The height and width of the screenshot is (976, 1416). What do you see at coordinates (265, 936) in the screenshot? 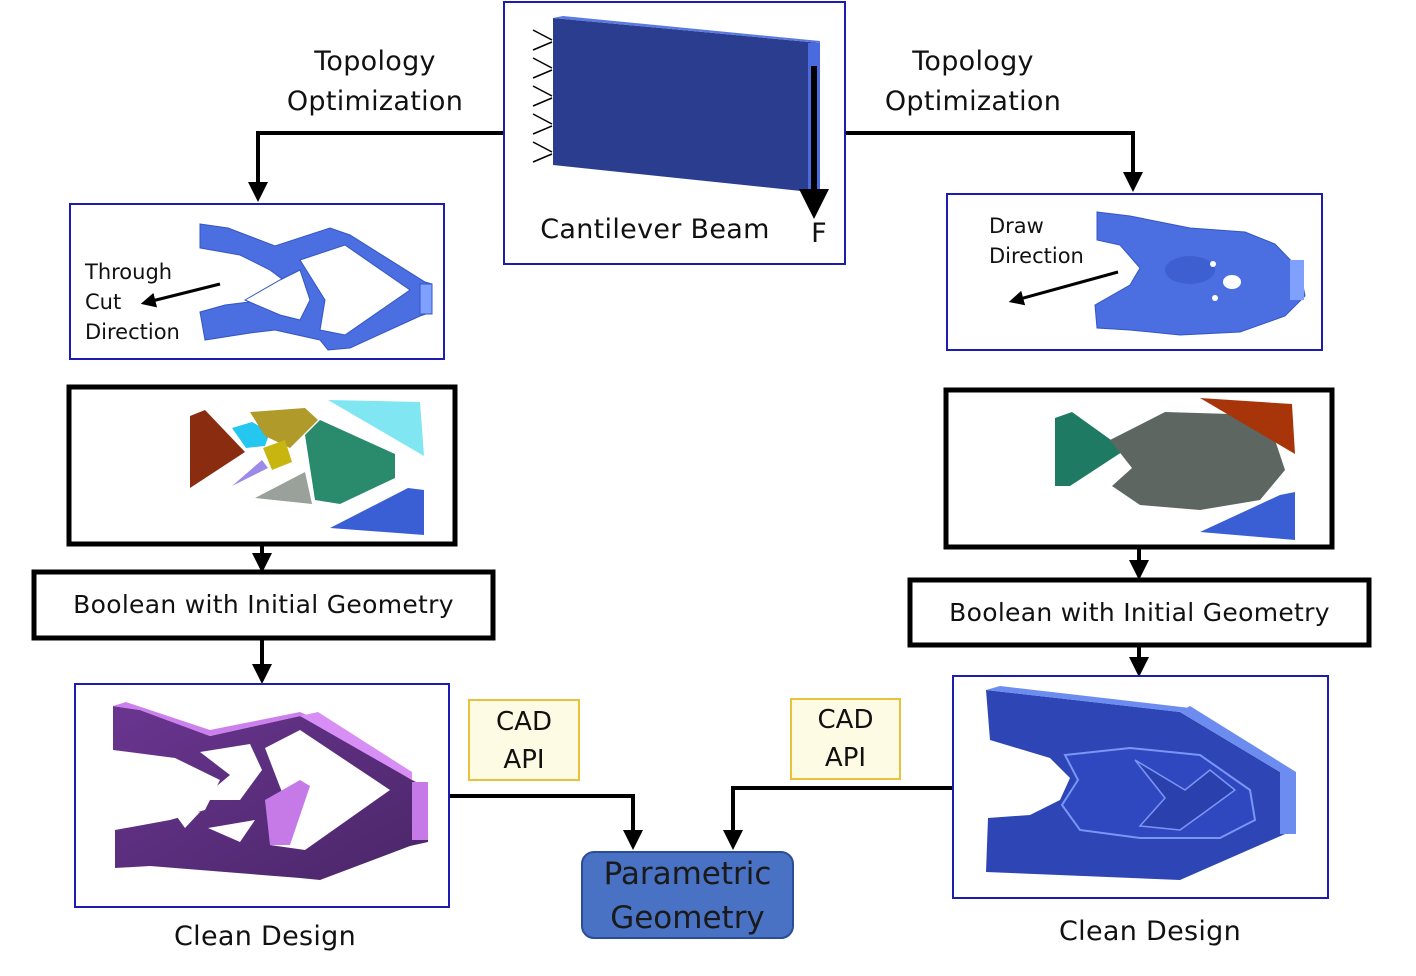
I see `left-clean-design-label: Clean Design` at bounding box center [265, 936].